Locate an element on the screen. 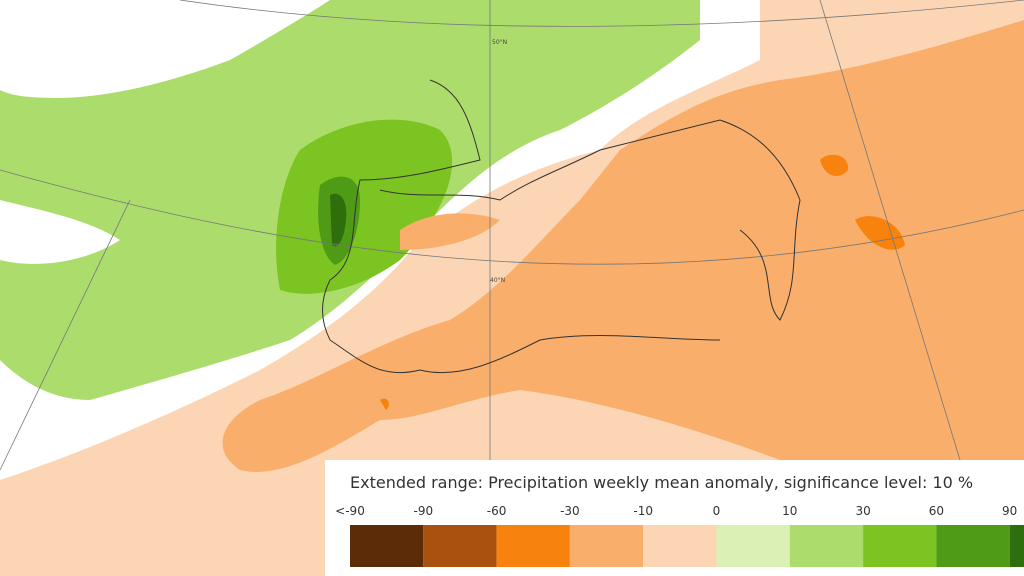 The width and height of the screenshot is (1024, 576). legend-label: -10 is located at coordinates (643, 511).